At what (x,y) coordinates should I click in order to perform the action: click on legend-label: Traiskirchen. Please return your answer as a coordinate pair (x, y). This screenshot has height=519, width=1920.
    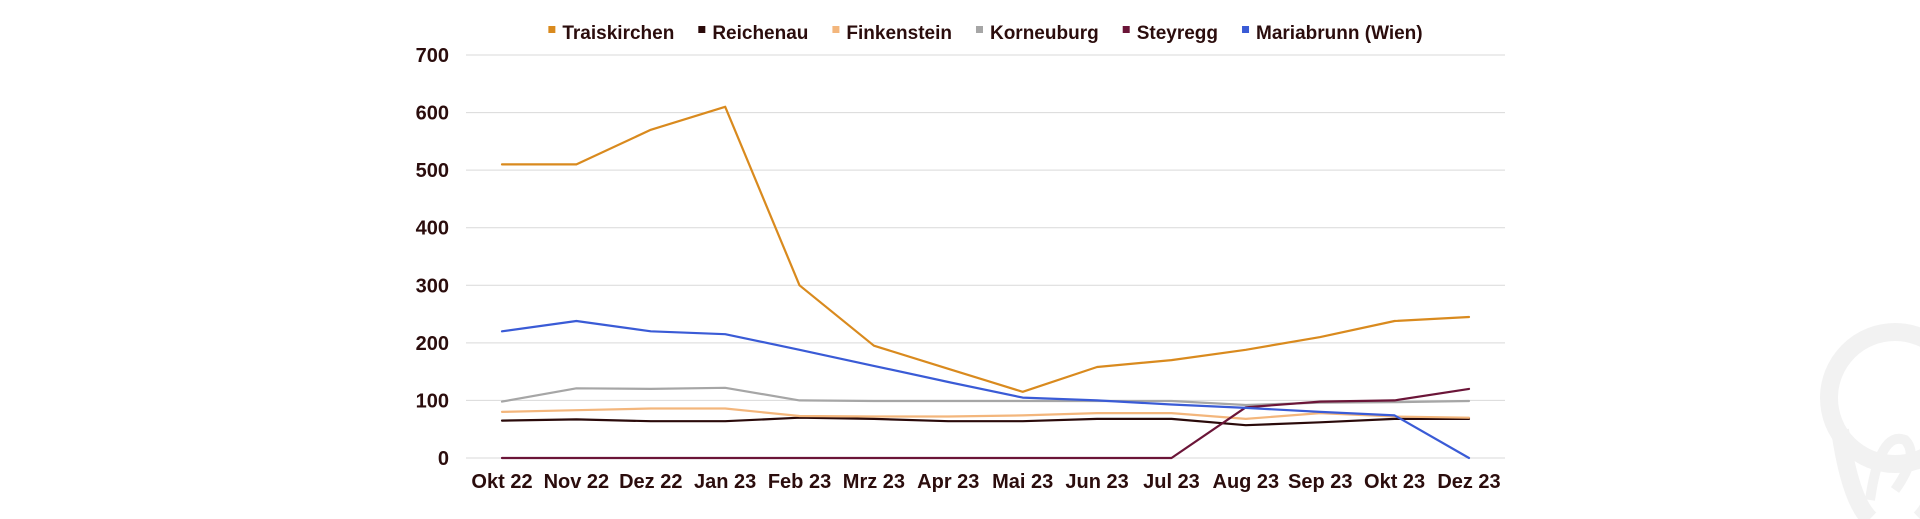
    Looking at the image, I should click on (618, 33).